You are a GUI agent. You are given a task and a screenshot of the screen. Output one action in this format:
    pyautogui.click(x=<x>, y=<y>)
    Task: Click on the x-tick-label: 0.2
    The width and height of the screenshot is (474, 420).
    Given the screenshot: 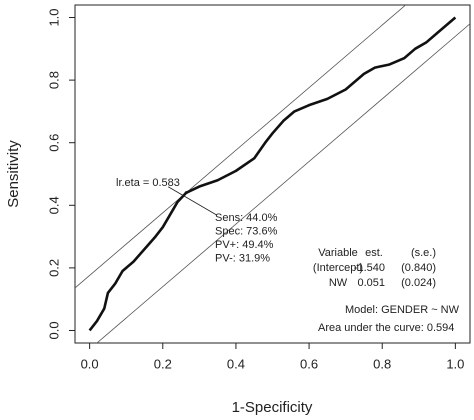 What is the action you would take?
    pyautogui.click(x=163, y=363)
    